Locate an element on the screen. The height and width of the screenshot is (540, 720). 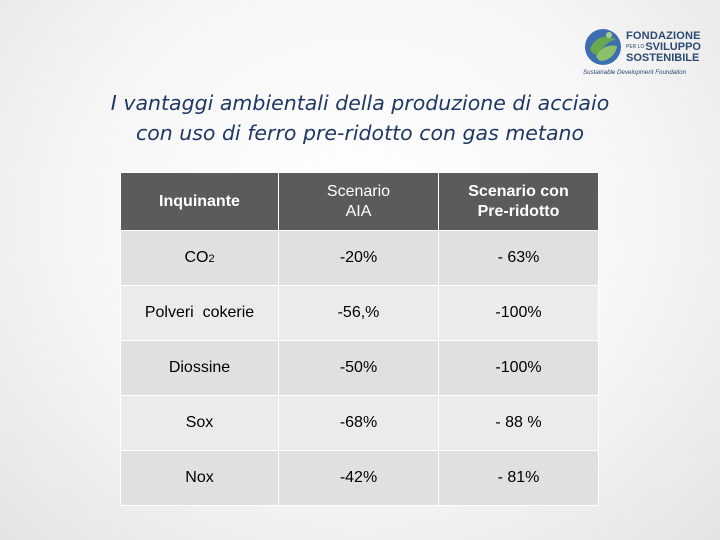
cell-aia: -42% is located at coordinates (358, 478).